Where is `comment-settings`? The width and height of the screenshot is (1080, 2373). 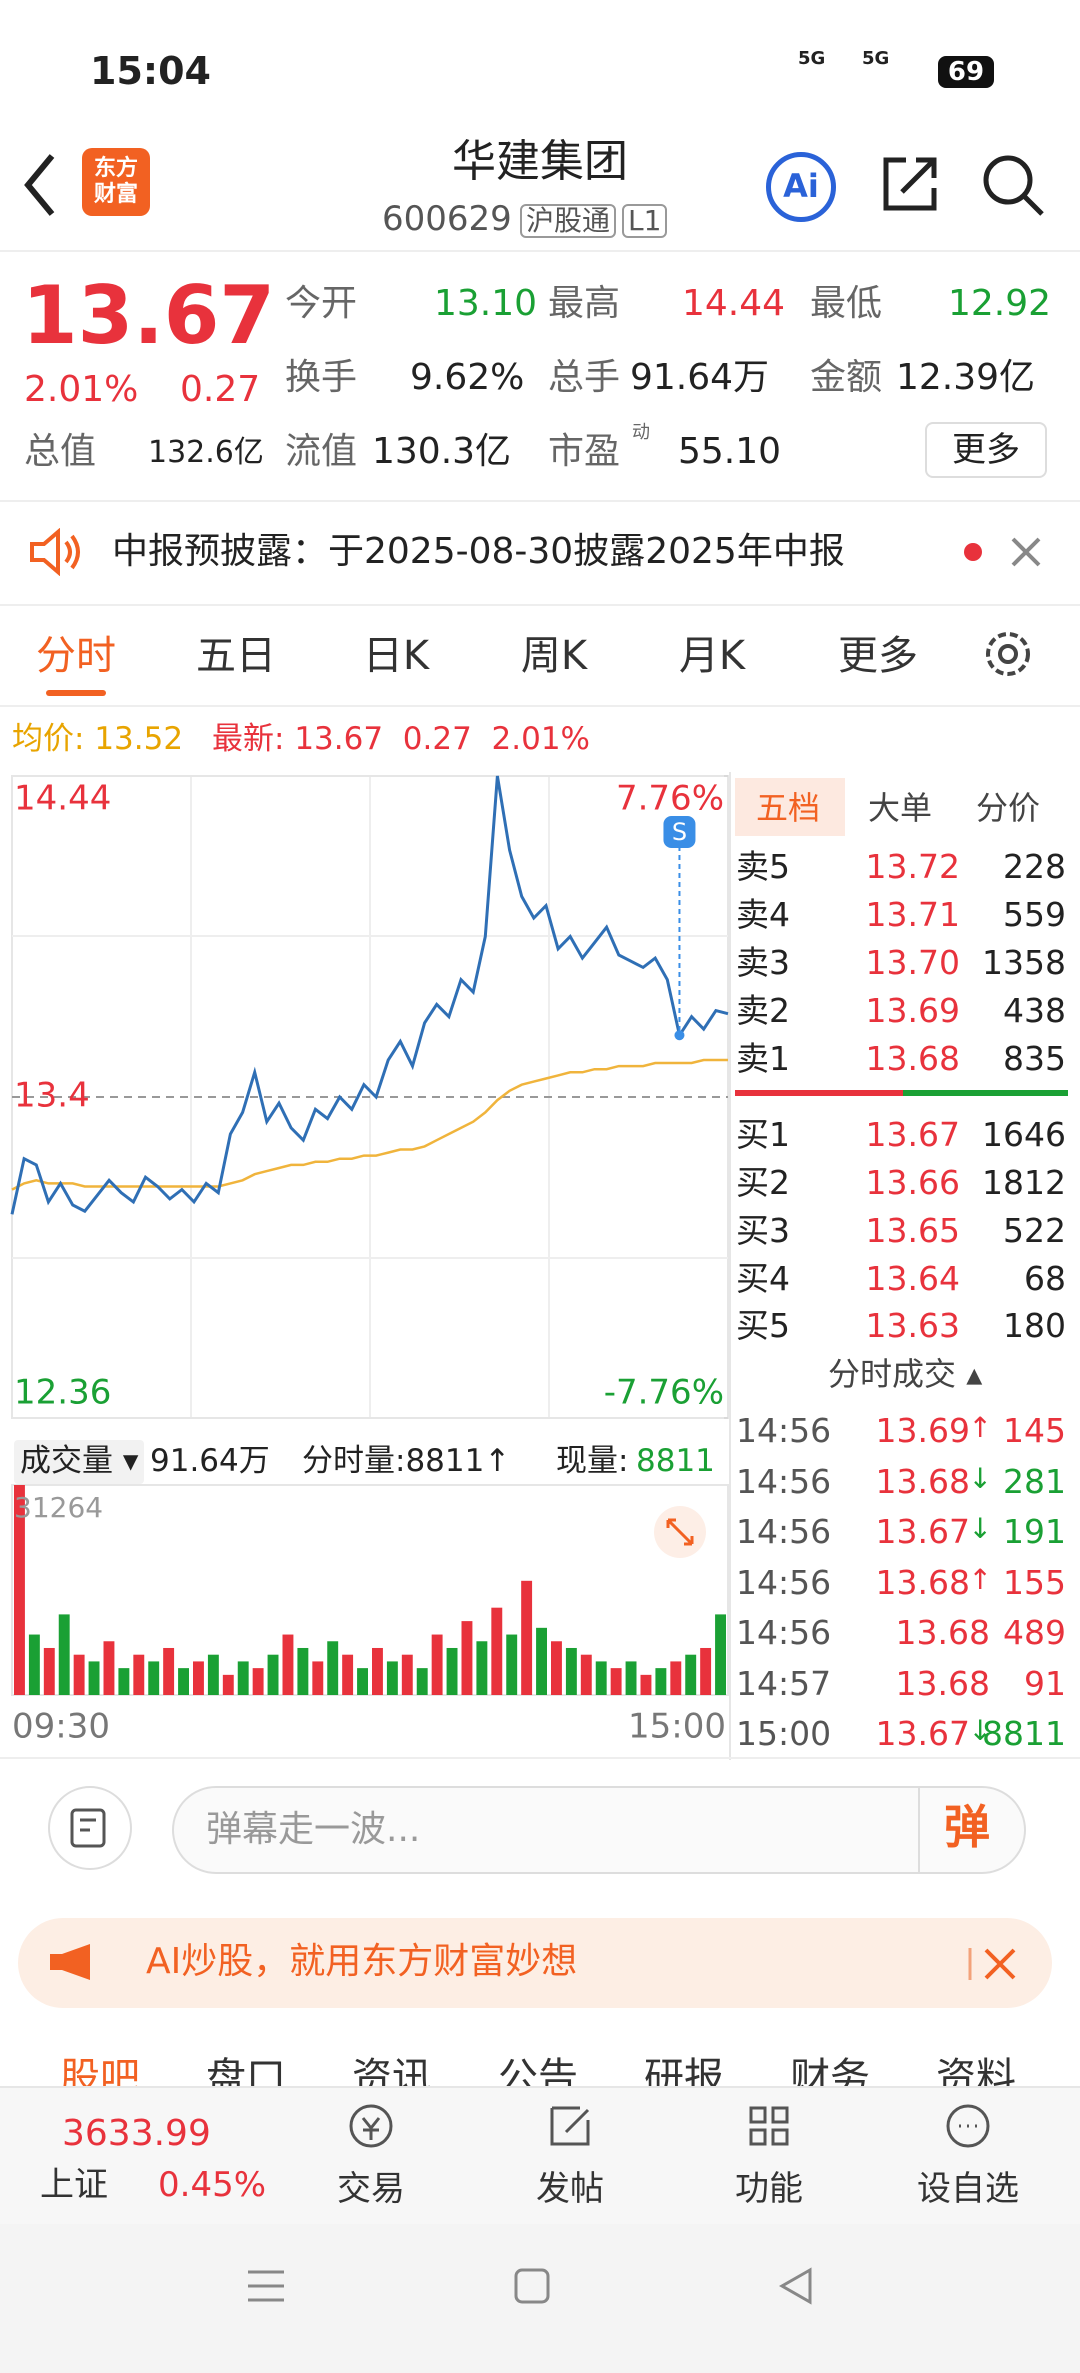 comment-settings is located at coordinates (90, 1828).